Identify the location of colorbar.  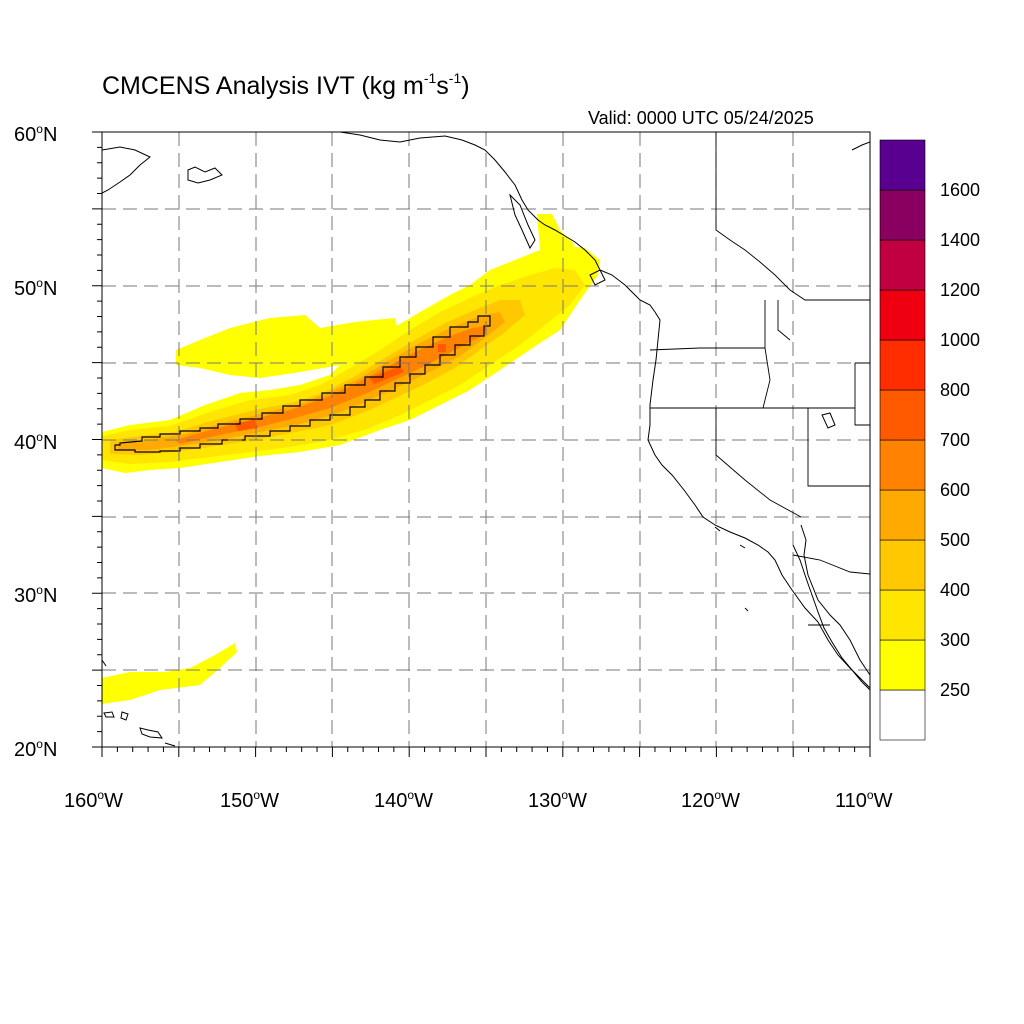
(902, 440).